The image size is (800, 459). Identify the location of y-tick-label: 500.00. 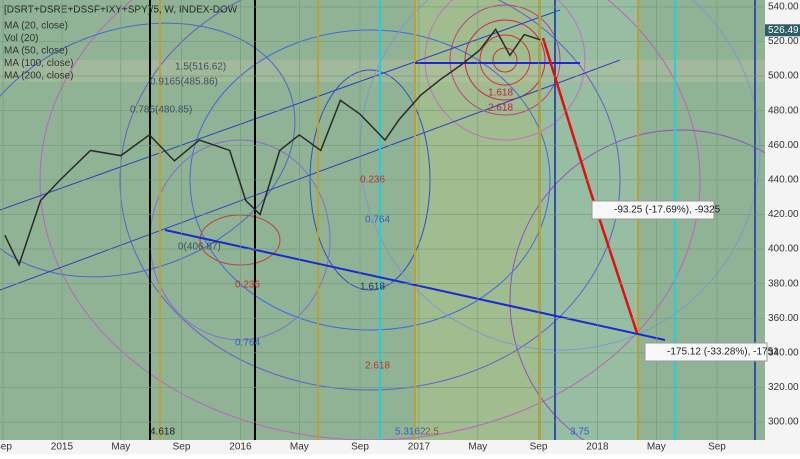
(783, 76).